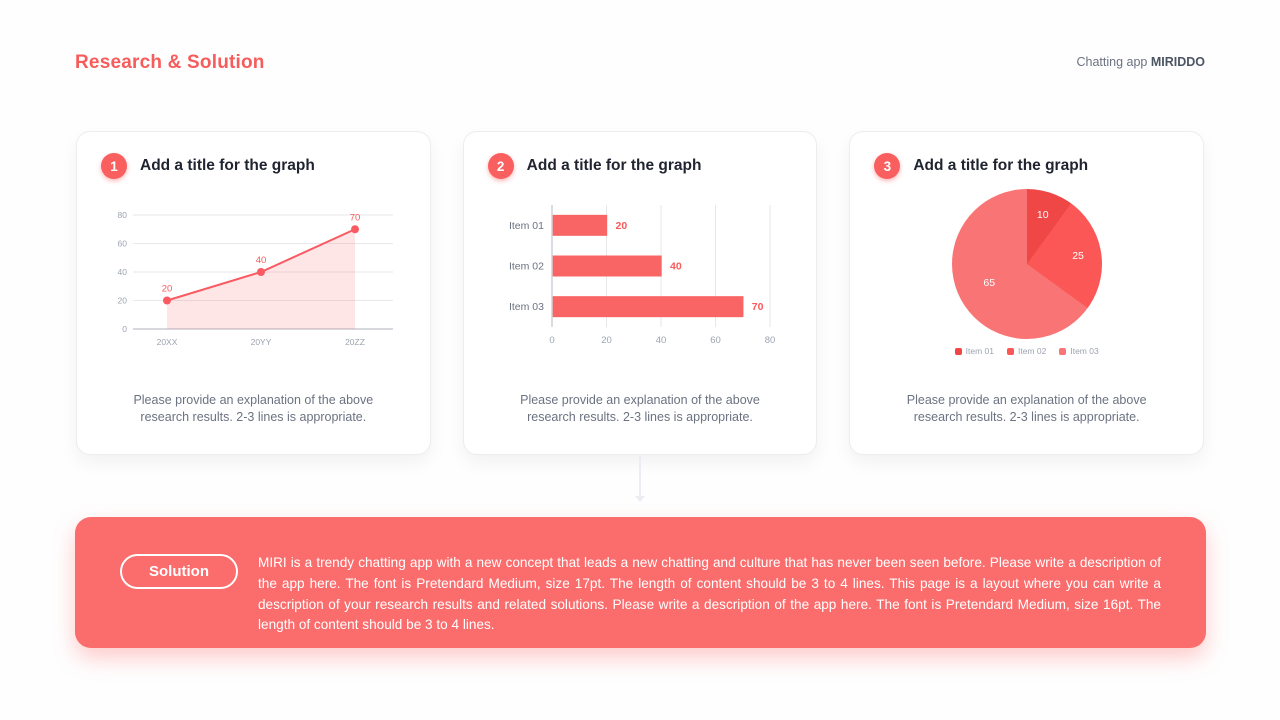 This screenshot has width=1280, height=720. I want to click on card-header: 1 Add a title for the graph, so click(253, 166).